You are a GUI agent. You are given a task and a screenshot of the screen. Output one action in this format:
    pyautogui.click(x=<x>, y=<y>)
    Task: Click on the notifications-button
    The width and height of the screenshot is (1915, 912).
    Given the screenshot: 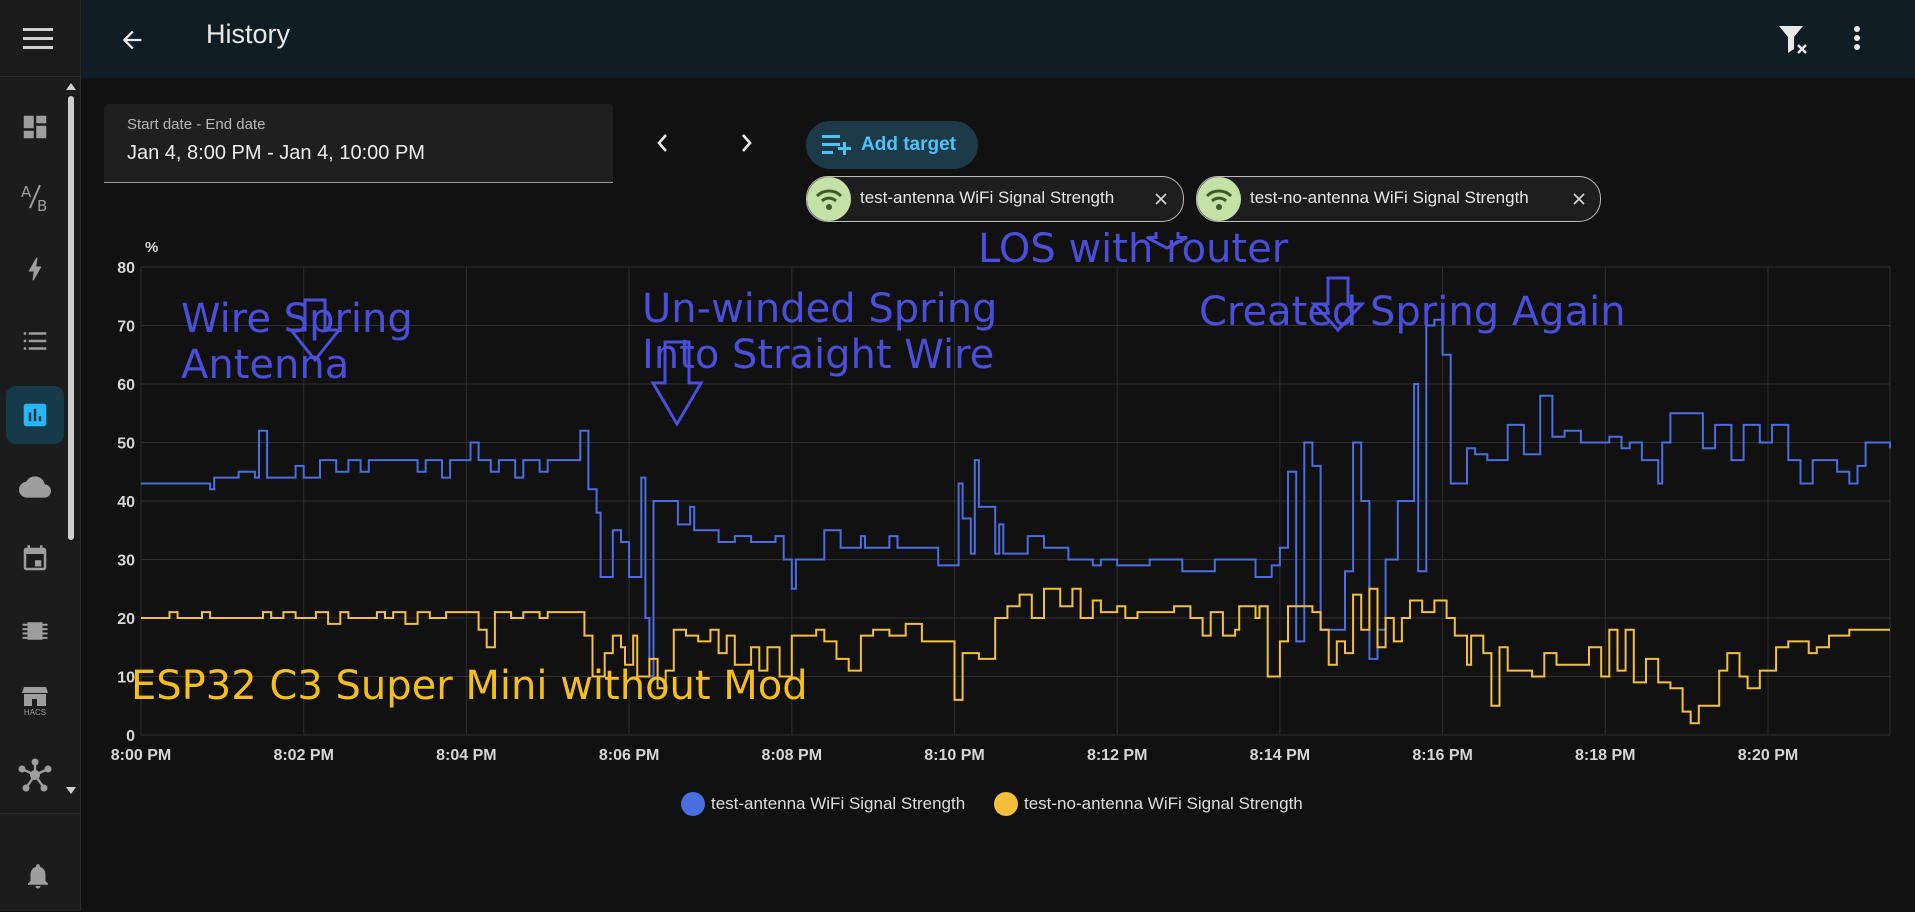 What is the action you would take?
    pyautogui.click(x=38, y=876)
    